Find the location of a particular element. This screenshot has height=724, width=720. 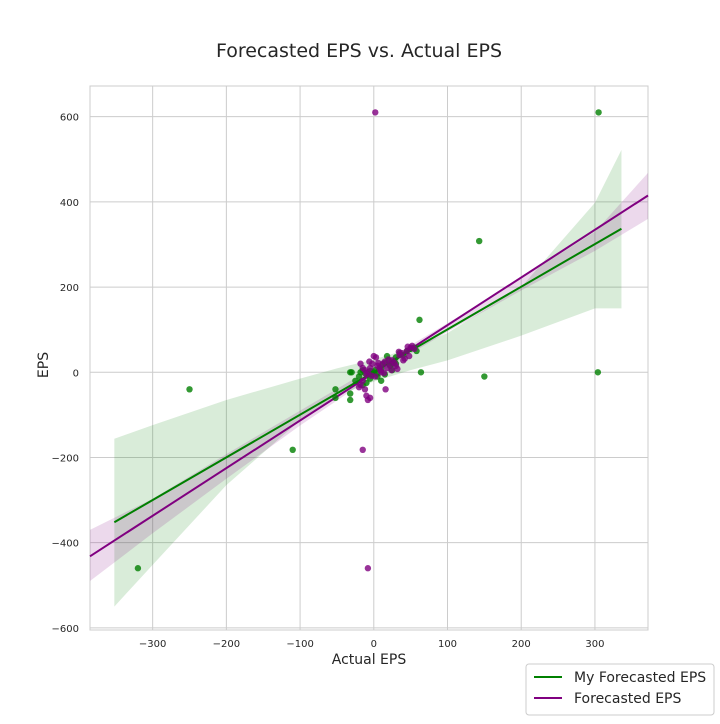

x-tick-label: −100 is located at coordinates (299, 644).